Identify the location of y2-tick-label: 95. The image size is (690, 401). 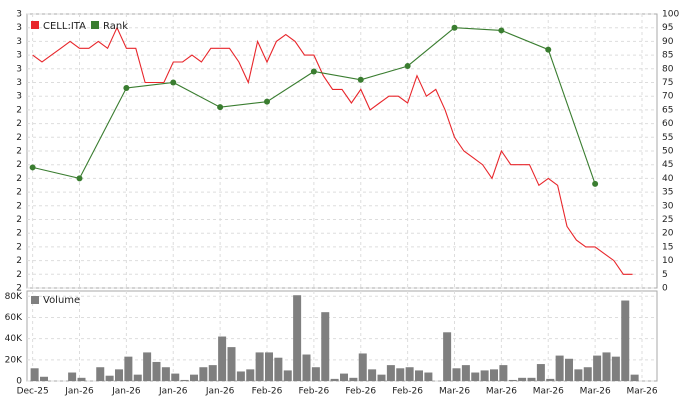
(667, 28).